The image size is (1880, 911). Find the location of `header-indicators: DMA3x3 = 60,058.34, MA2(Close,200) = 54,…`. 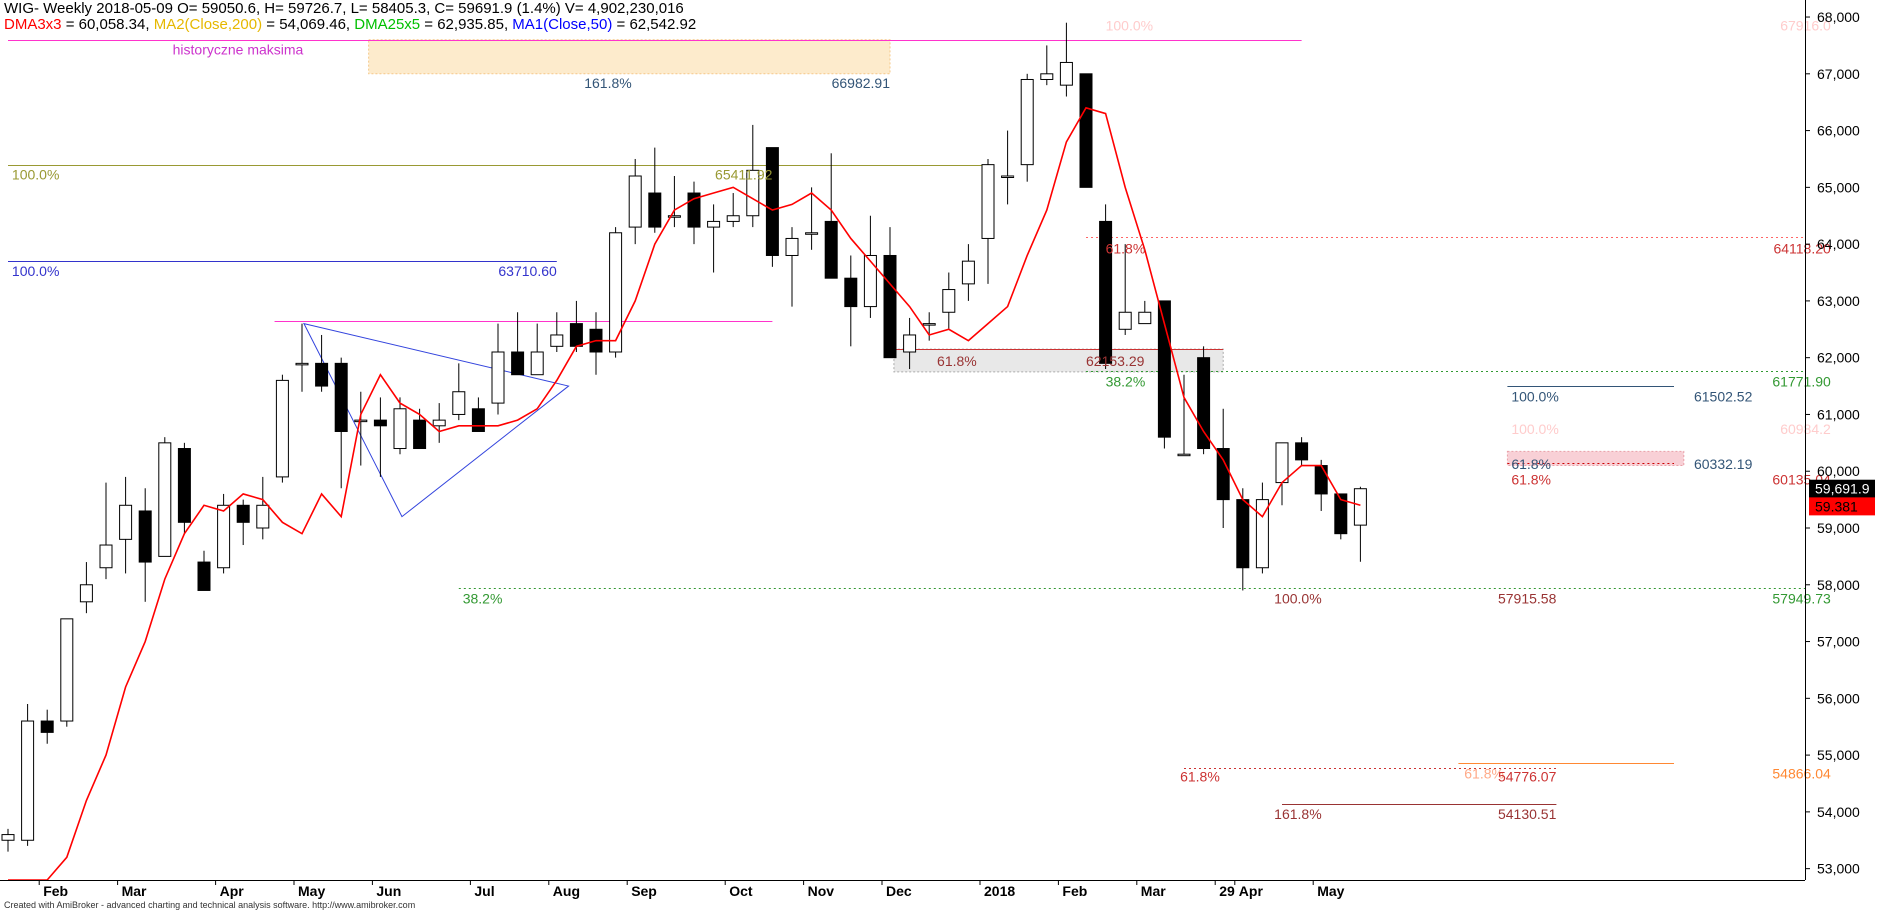

header-indicators: DMA3x3 = 60,058.34, MA2(Close,200) = 54,… is located at coordinates (350, 25).